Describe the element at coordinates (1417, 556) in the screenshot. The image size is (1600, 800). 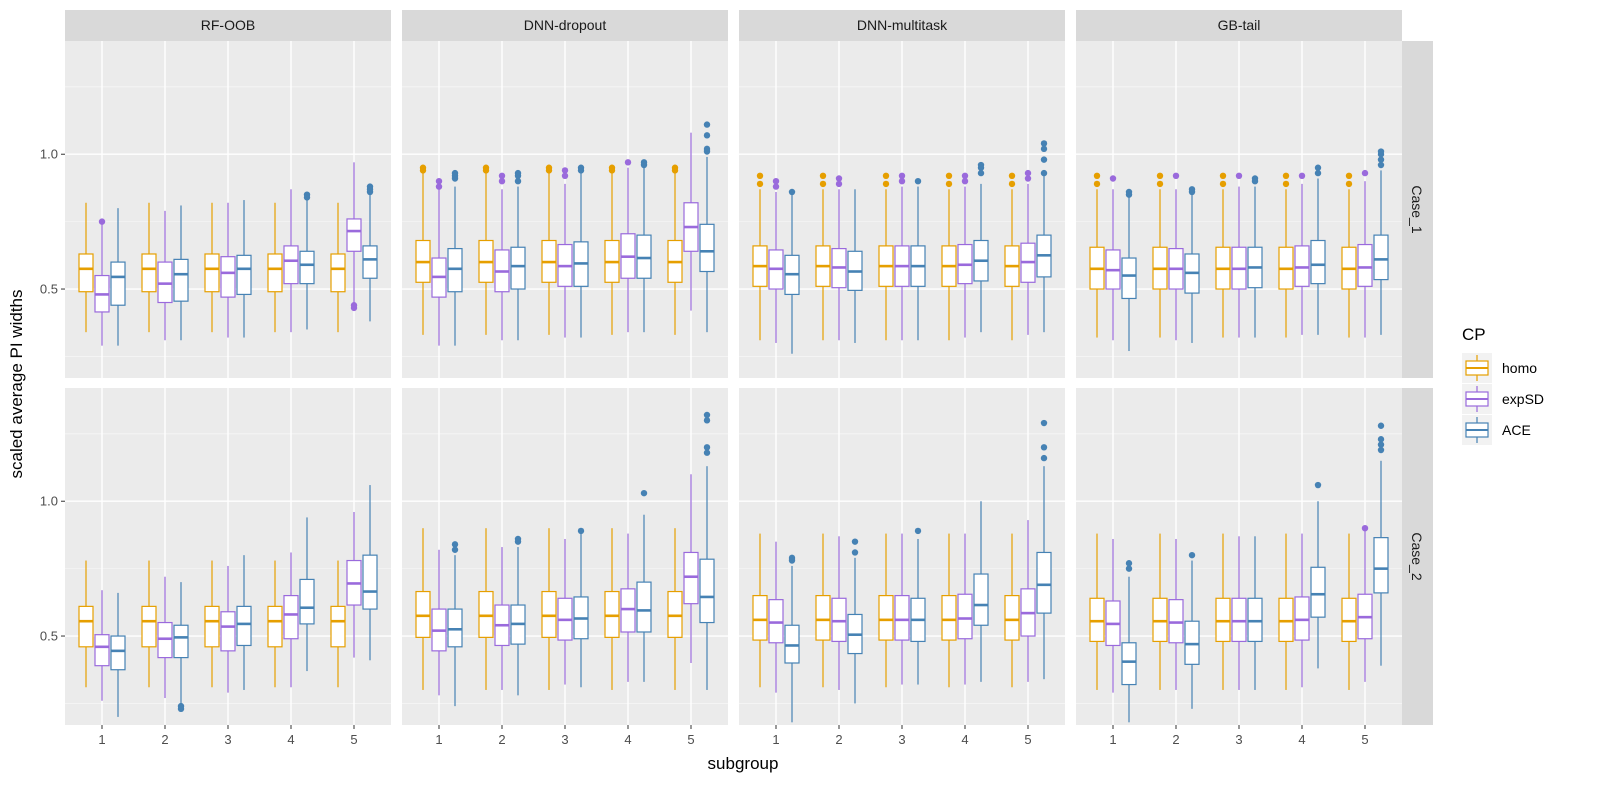
I see `row-strip` at that location.